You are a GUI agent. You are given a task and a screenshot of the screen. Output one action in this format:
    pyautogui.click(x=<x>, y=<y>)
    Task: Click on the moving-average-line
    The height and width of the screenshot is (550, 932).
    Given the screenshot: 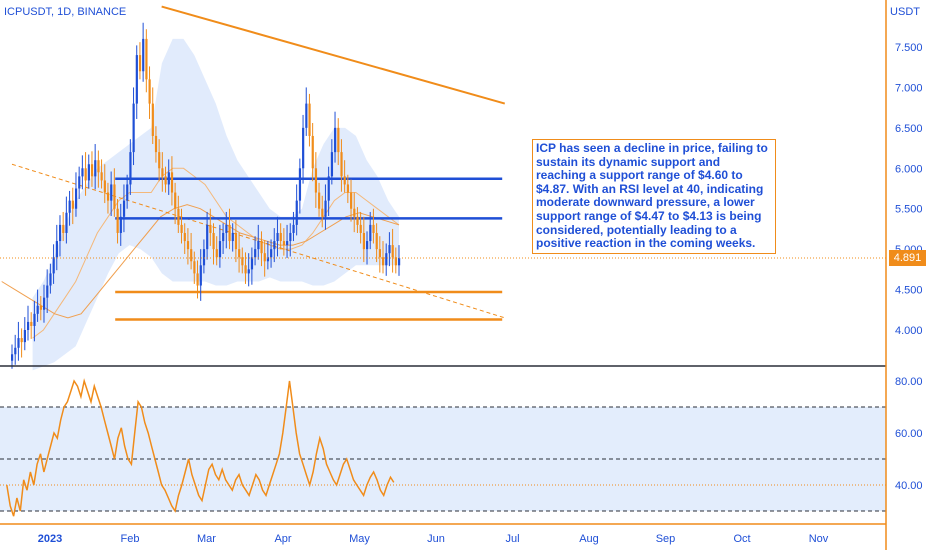 What is the action you would take?
    pyautogui.click(x=200, y=261)
    